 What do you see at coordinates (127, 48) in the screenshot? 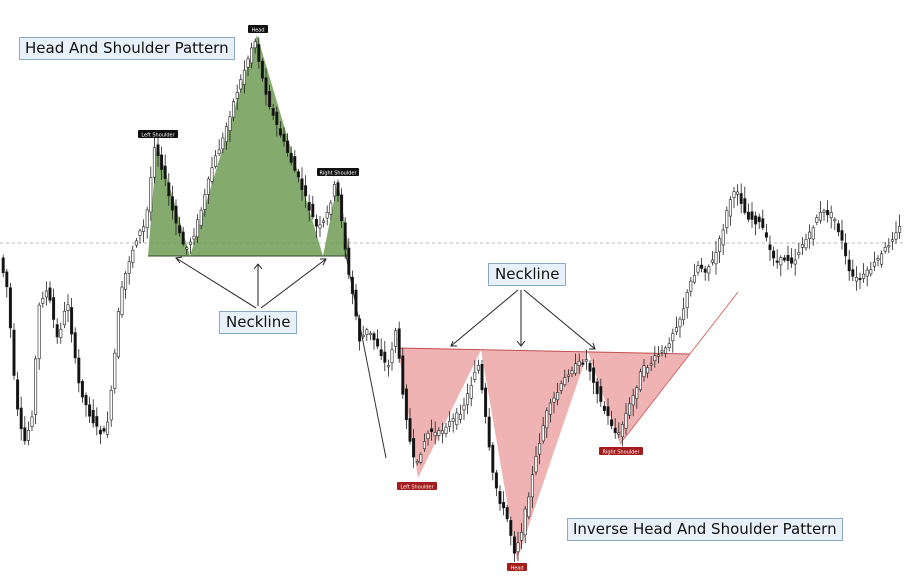
I see `hs-pattern-title: Head And Shoulder Pattern` at bounding box center [127, 48].